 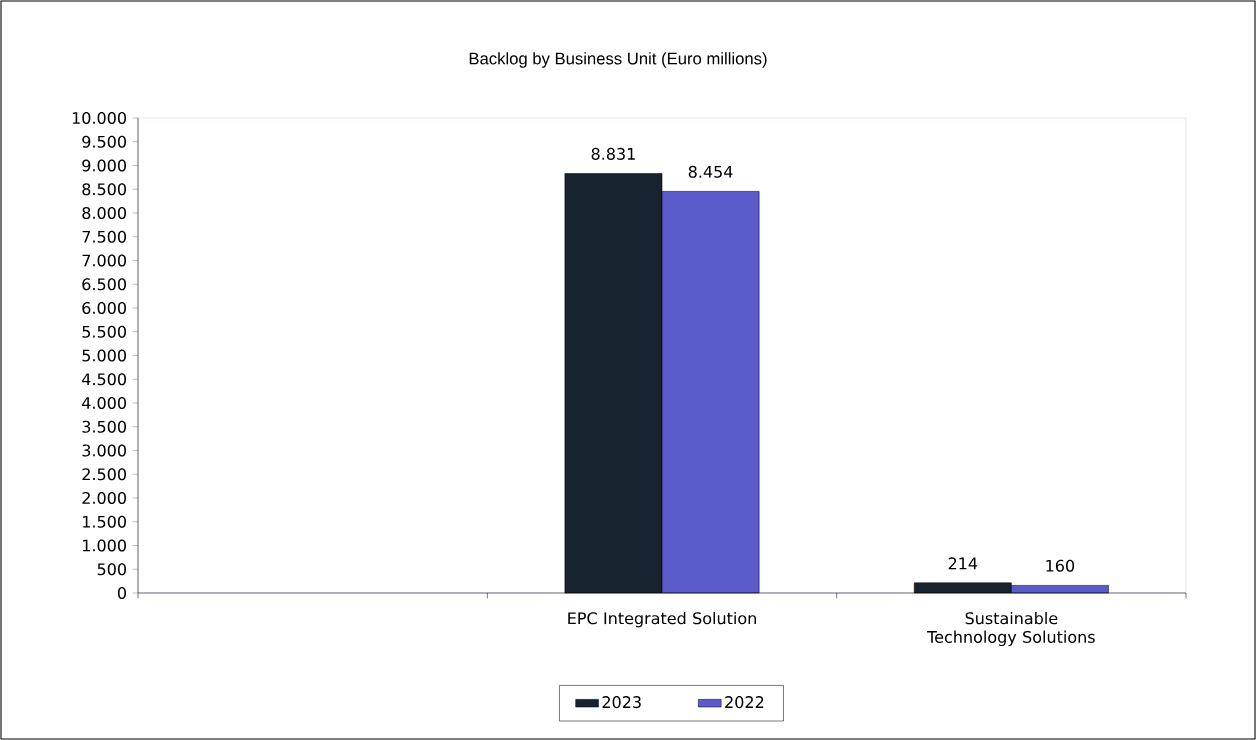 What do you see at coordinates (104, 236) in the screenshot?
I see `y-tick-label: 7.500` at bounding box center [104, 236].